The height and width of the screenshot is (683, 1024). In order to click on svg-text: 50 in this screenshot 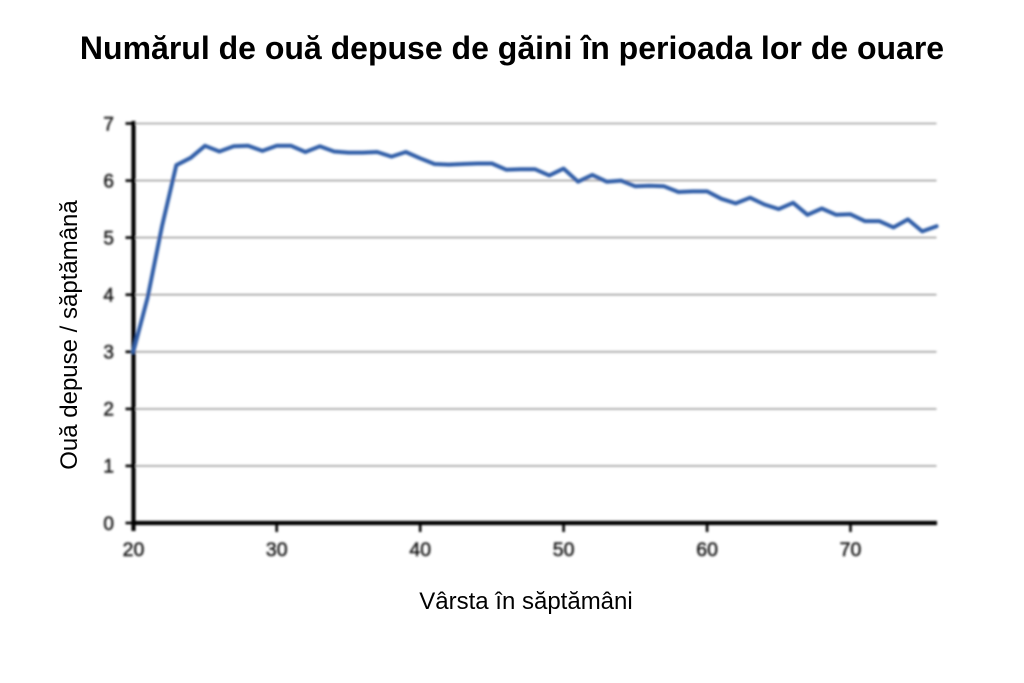, I will do `click(564, 550)`.